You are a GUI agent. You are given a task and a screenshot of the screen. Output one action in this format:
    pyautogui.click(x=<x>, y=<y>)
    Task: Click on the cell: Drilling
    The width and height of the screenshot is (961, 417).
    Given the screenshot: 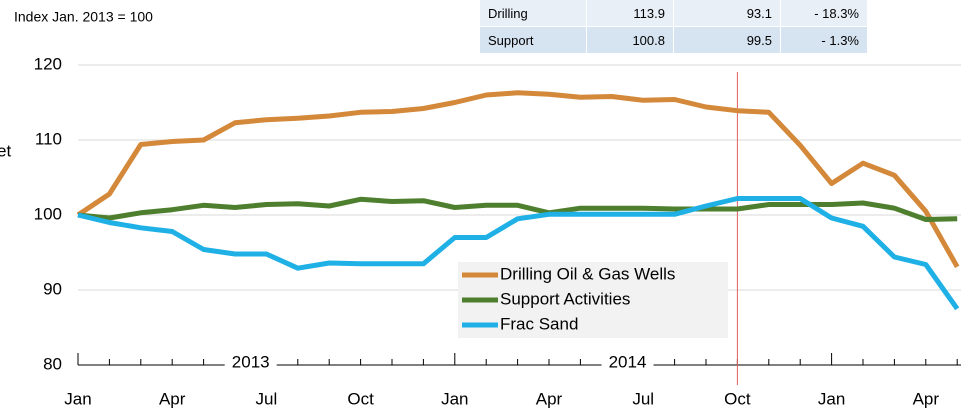 What is the action you would take?
    pyautogui.click(x=533, y=13)
    